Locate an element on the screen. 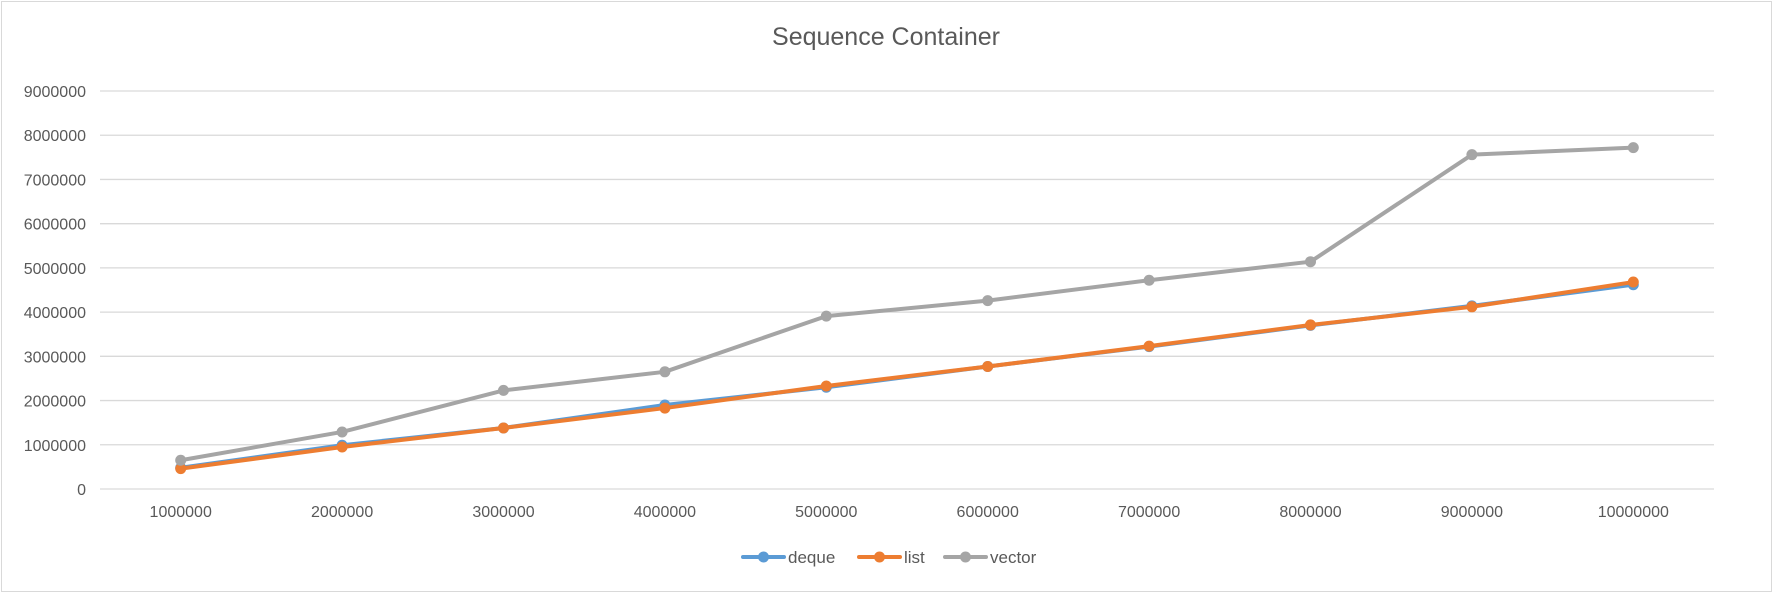 Image resolution: width=1773 pixels, height=593 pixels. x-tick-label: 10000000 is located at coordinates (1633, 512).